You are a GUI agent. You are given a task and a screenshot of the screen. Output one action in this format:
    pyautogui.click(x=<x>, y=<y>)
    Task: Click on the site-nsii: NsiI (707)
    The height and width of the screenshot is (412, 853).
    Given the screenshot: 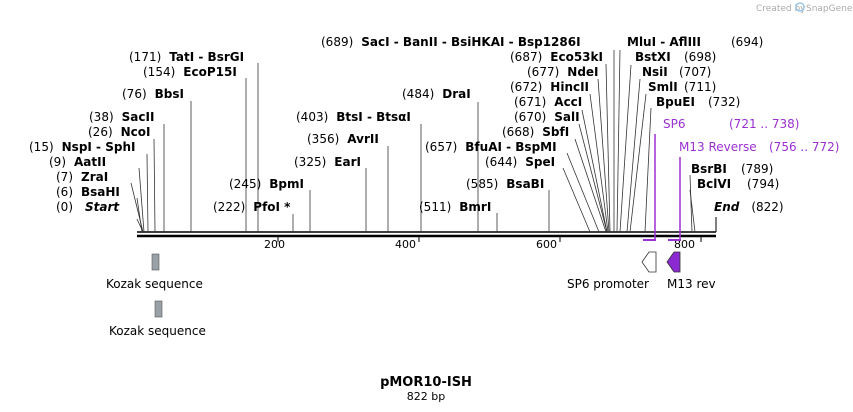 What is the action you would take?
    pyautogui.click(x=676, y=72)
    